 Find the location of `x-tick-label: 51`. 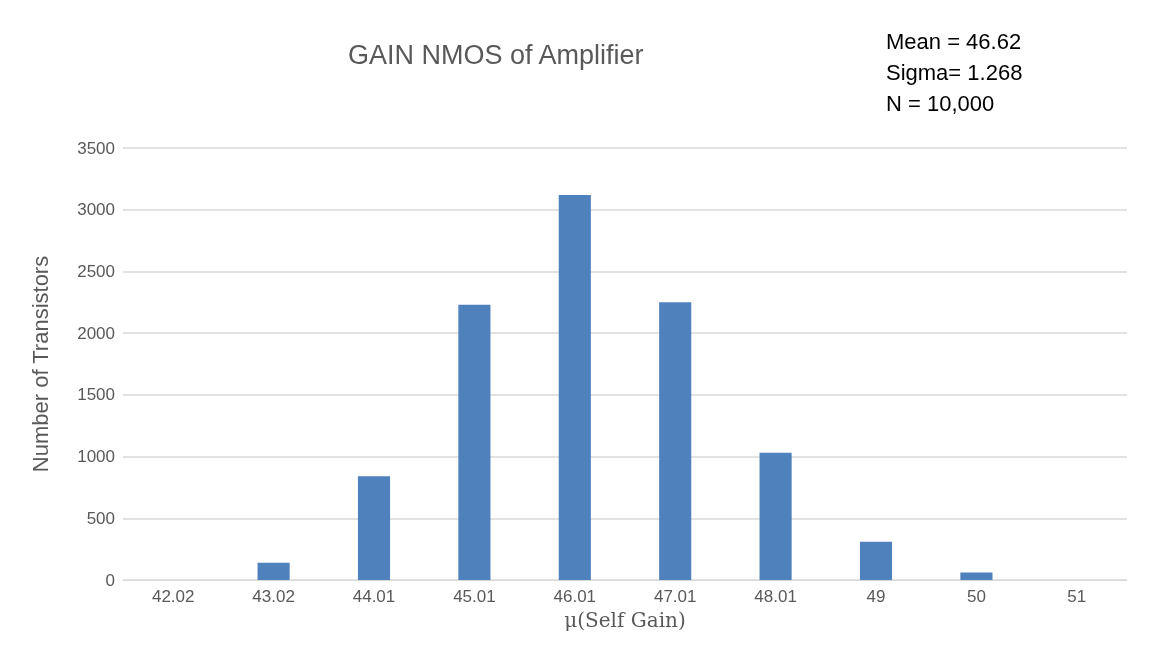

x-tick-label: 51 is located at coordinates (1077, 596).